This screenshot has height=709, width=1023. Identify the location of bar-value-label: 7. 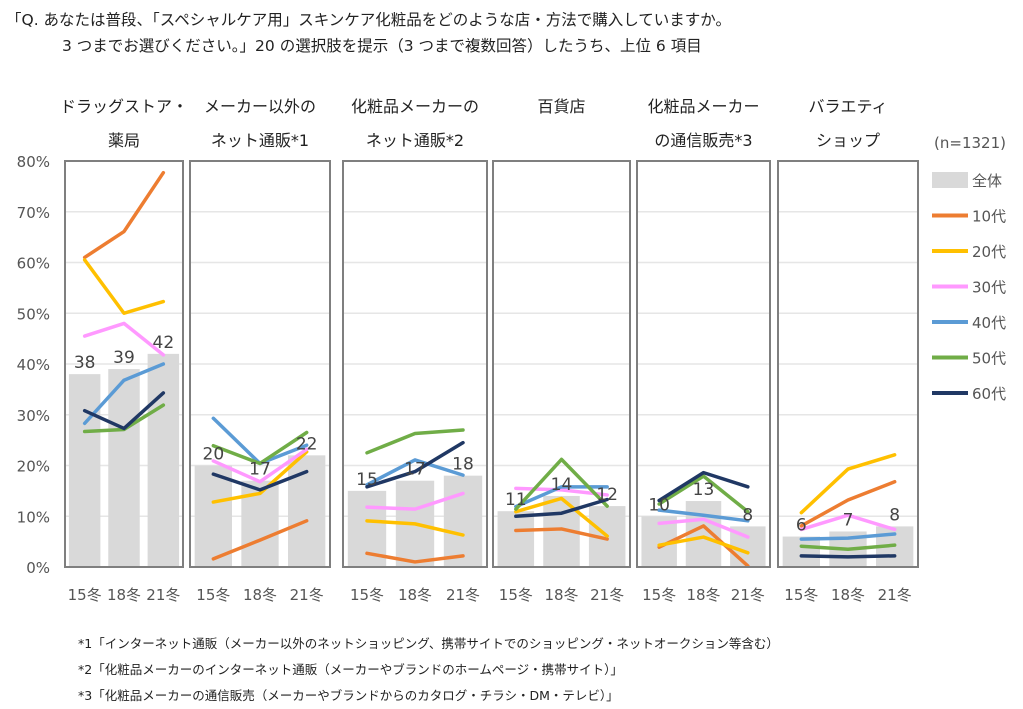
(848, 520).